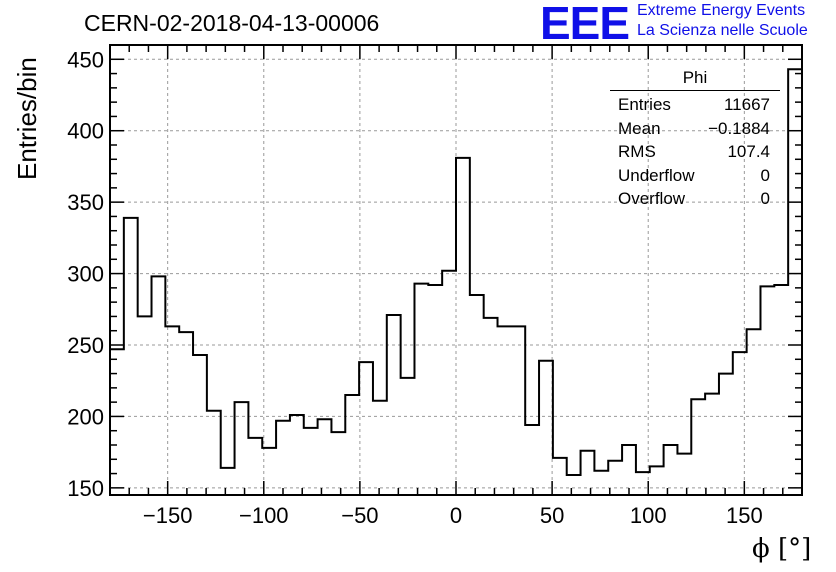  Describe the element at coordinates (85, 59) in the screenshot. I see `y-tick-label: 450` at that location.